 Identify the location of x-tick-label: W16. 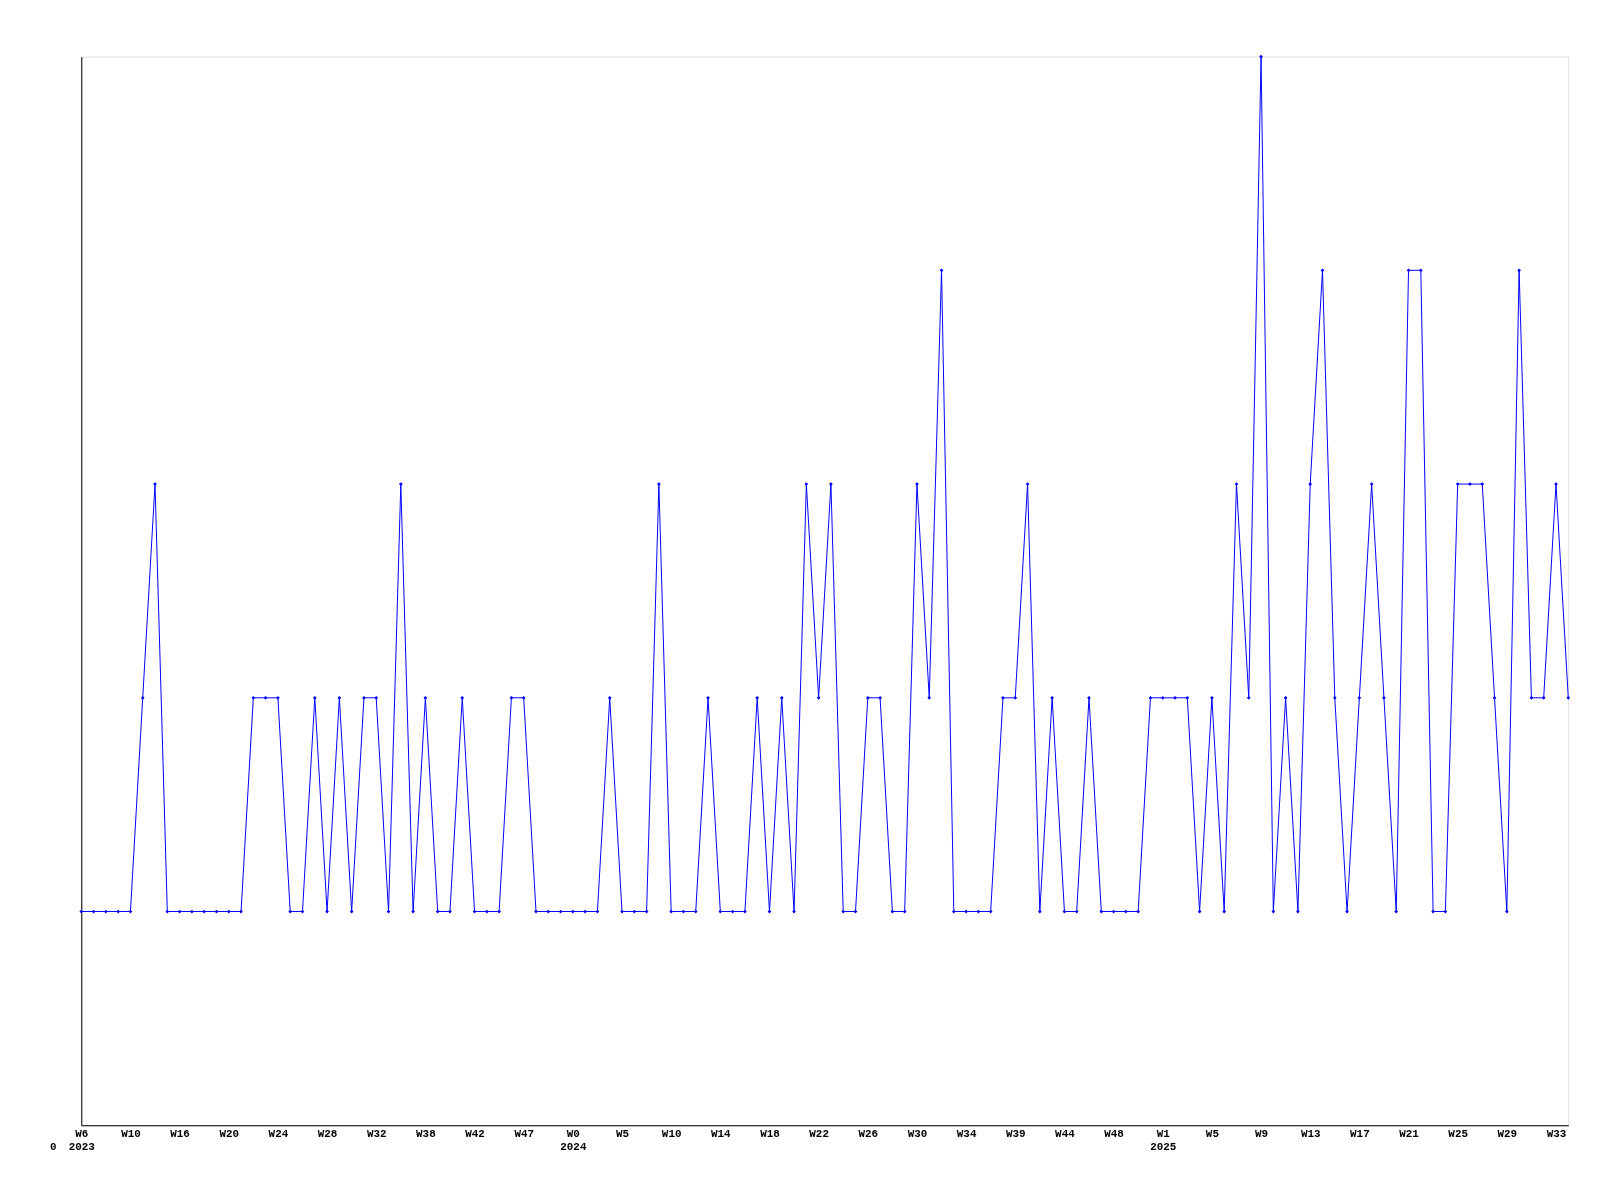
(180, 1133).